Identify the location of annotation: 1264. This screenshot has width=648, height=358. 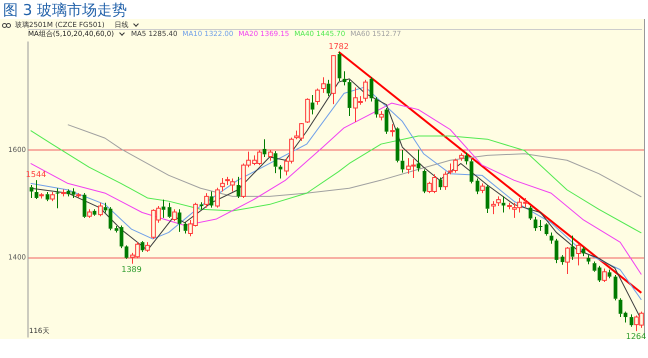
(636, 337).